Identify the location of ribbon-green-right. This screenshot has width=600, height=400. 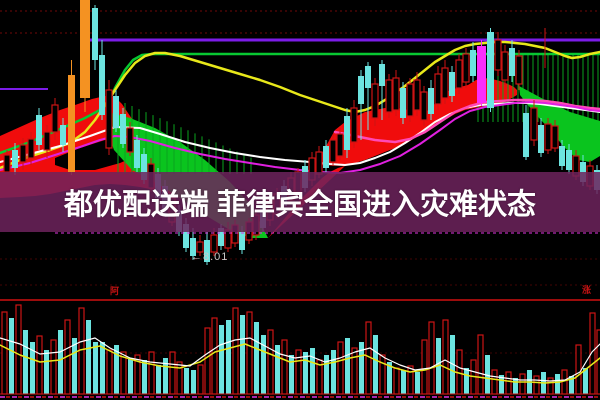
(559, 124).